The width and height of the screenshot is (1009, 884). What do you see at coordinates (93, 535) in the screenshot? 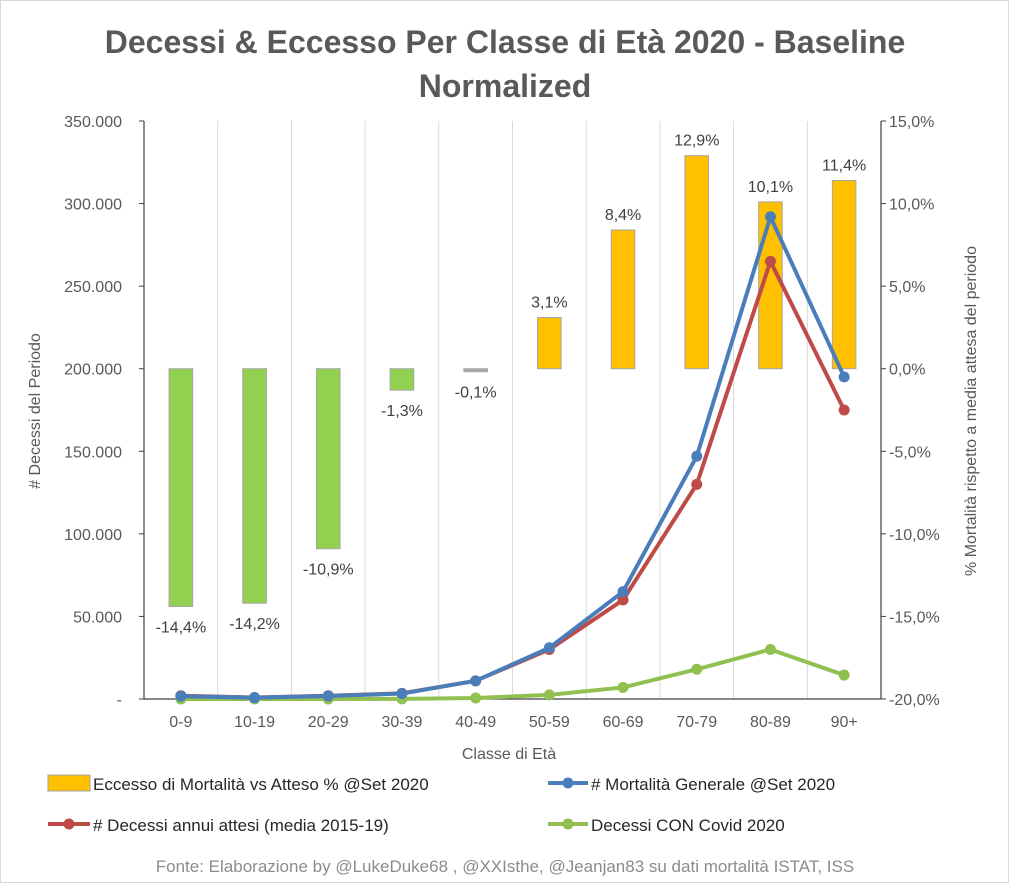
I see `y-left-tick-label: 100.000` at bounding box center [93, 535].